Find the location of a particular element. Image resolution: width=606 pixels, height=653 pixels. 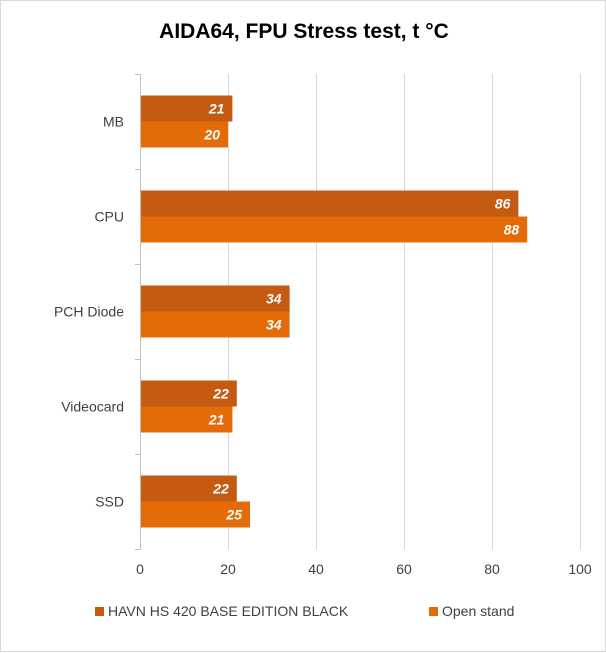

x-tick-label: 0 is located at coordinates (140, 569).